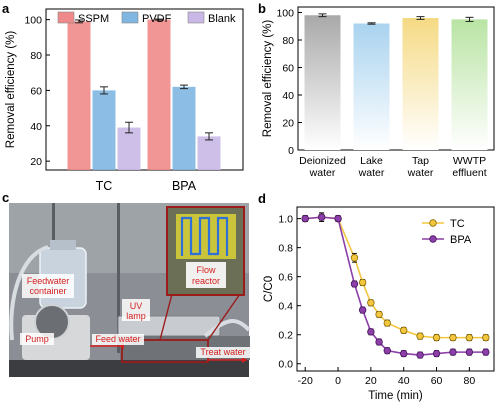 This screenshot has height=402, width=500. I want to click on x-axis-label-d: Time (min), so click(395, 396).